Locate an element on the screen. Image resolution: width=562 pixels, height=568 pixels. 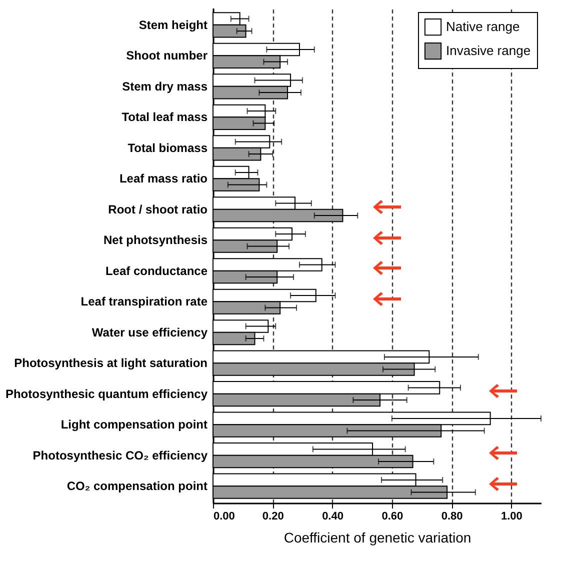
y-tick-label: Leaf transpiration rate is located at coordinates (144, 301).